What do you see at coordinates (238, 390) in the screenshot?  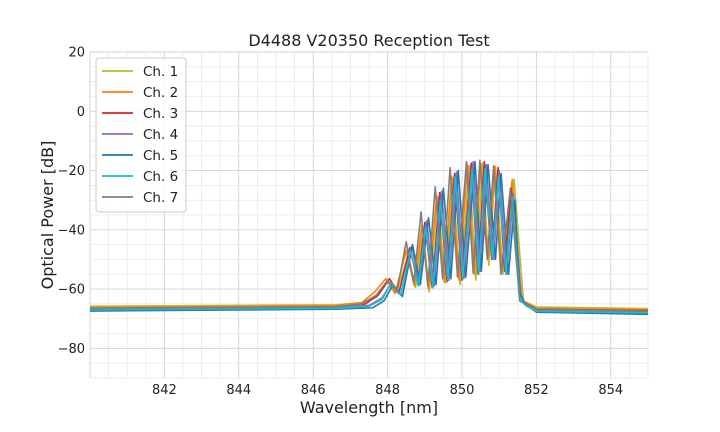 I see `x-tick-label: 844` at bounding box center [238, 390].